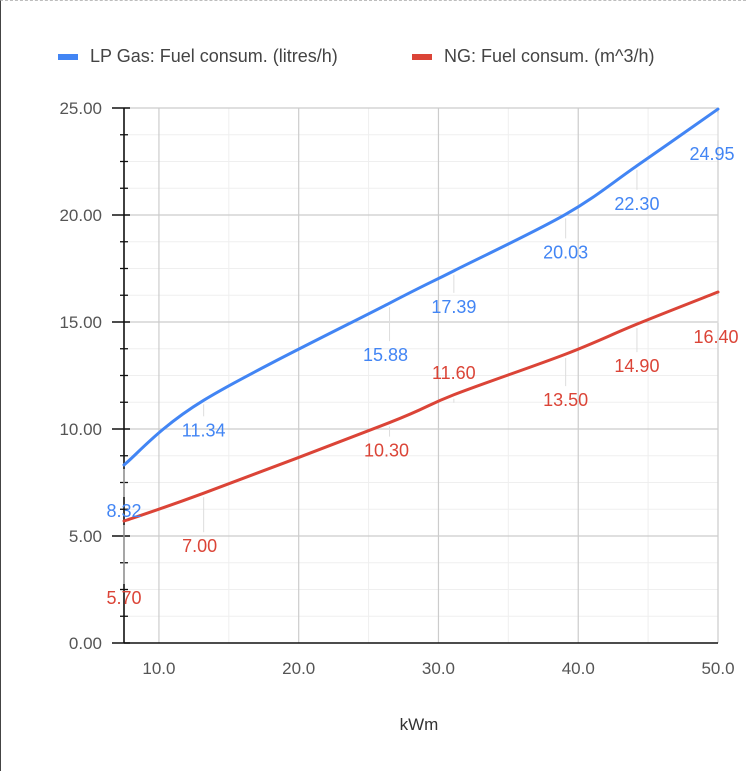 This screenshot has width=746, height=771. Describe the element at coordinates (453, 307) in the screenshot. I see `data-label: 17.39` at that location.